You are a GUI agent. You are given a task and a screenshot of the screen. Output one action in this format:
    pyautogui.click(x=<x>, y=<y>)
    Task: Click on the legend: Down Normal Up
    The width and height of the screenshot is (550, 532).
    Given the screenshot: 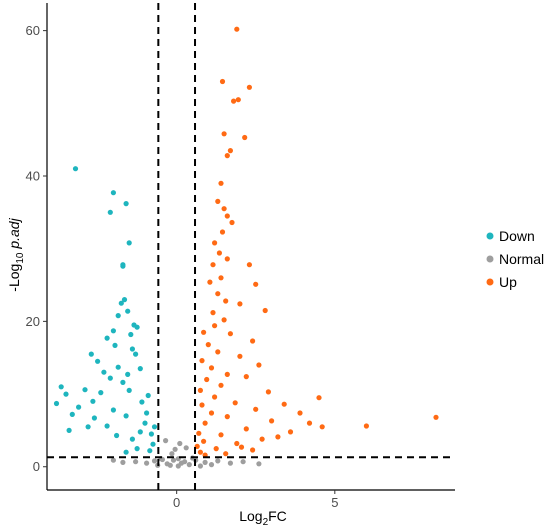 What is the action you would take?
    pyautogui.click(x=515, y=259)
    